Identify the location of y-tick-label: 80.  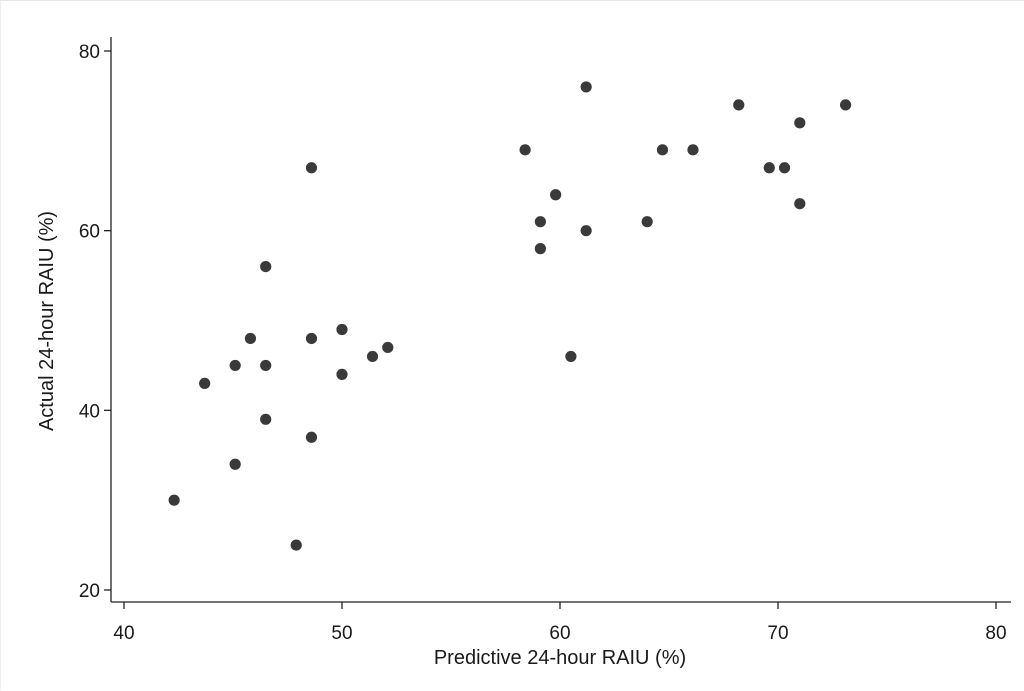
(89, 52).